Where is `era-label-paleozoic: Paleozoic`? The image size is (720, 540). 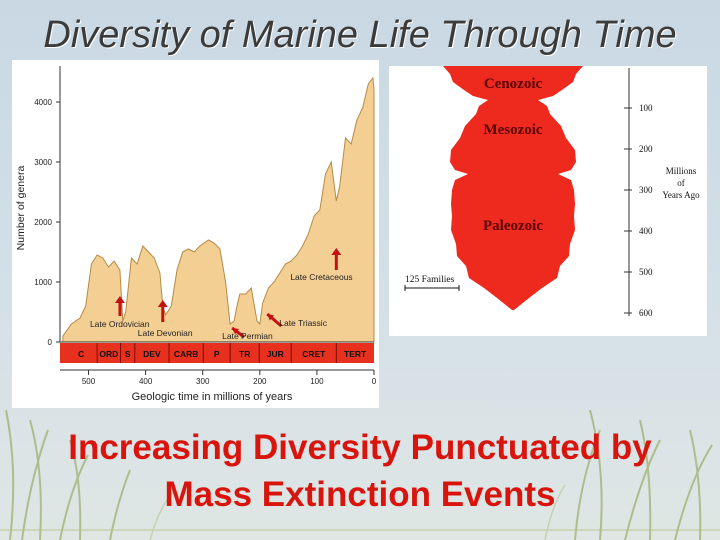
era-label-paleozoic: Paleozoic is located at coordinates (513, 226).